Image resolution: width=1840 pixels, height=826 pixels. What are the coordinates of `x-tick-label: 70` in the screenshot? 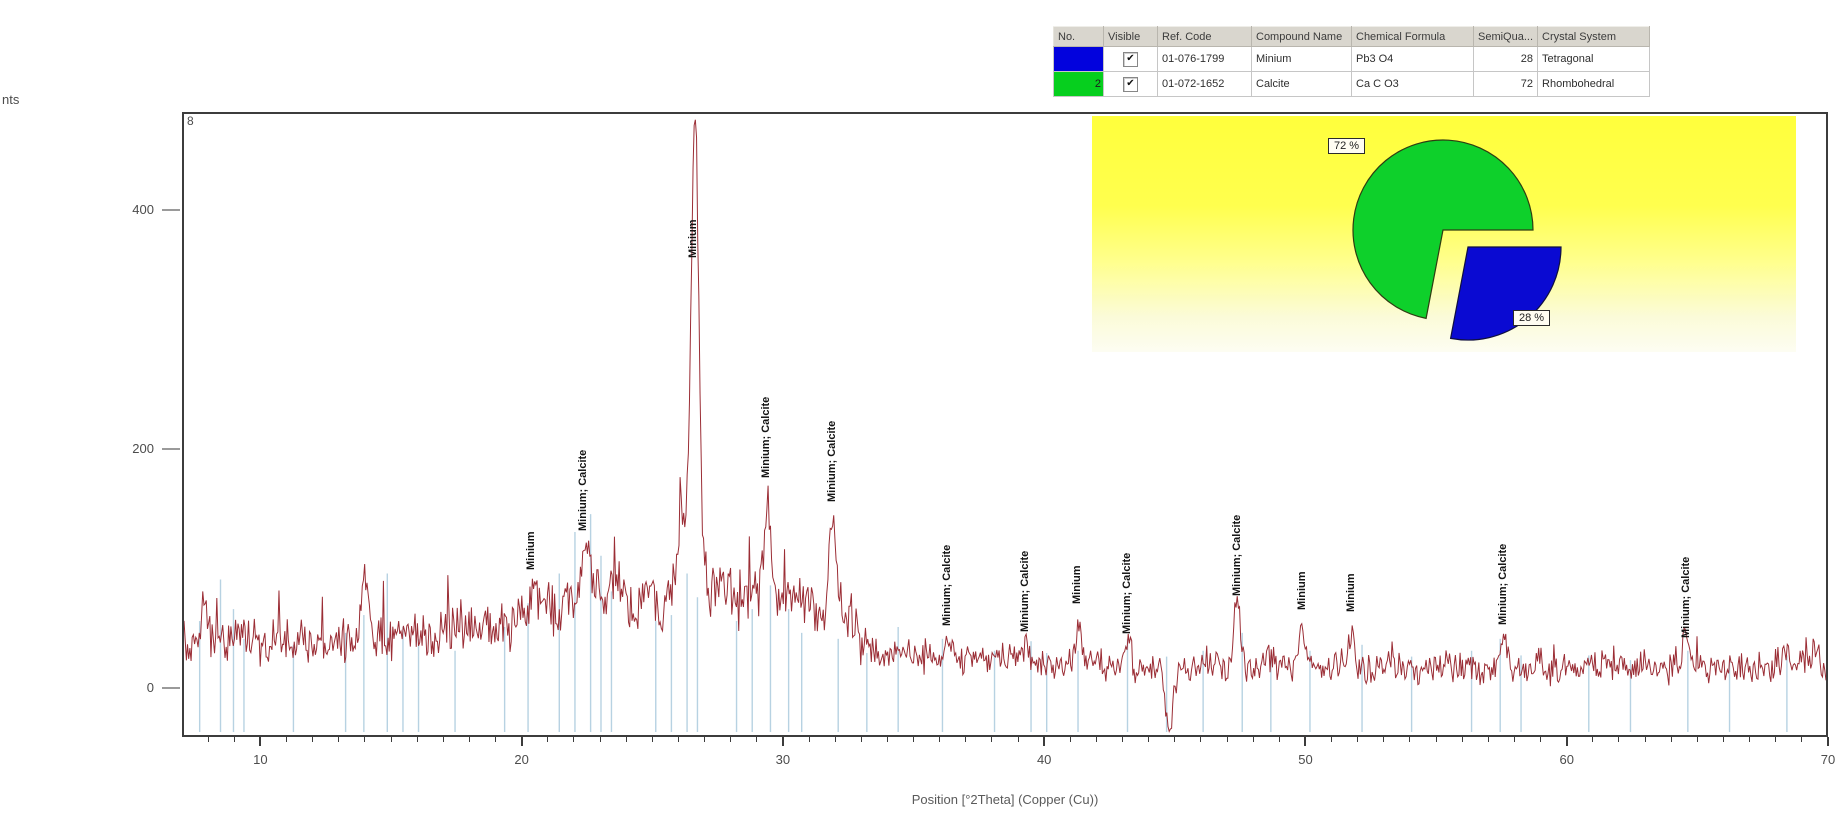 It's located at (1828, 759).